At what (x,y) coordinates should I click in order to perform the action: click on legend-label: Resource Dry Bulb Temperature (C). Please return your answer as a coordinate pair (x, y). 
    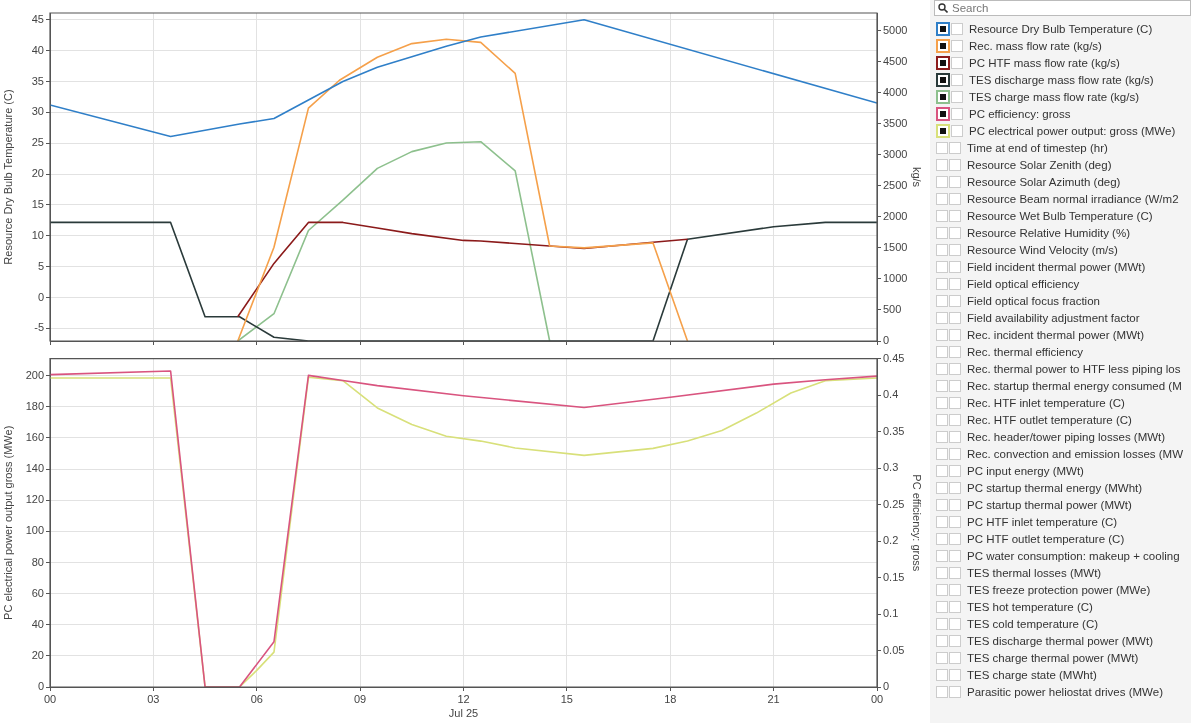
    Looking at the image, I should click on (1061, 28).